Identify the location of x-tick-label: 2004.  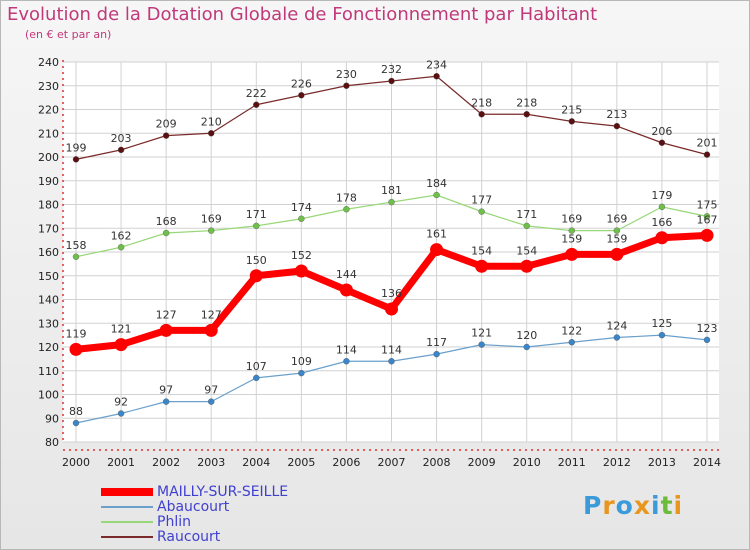
(256, 462).